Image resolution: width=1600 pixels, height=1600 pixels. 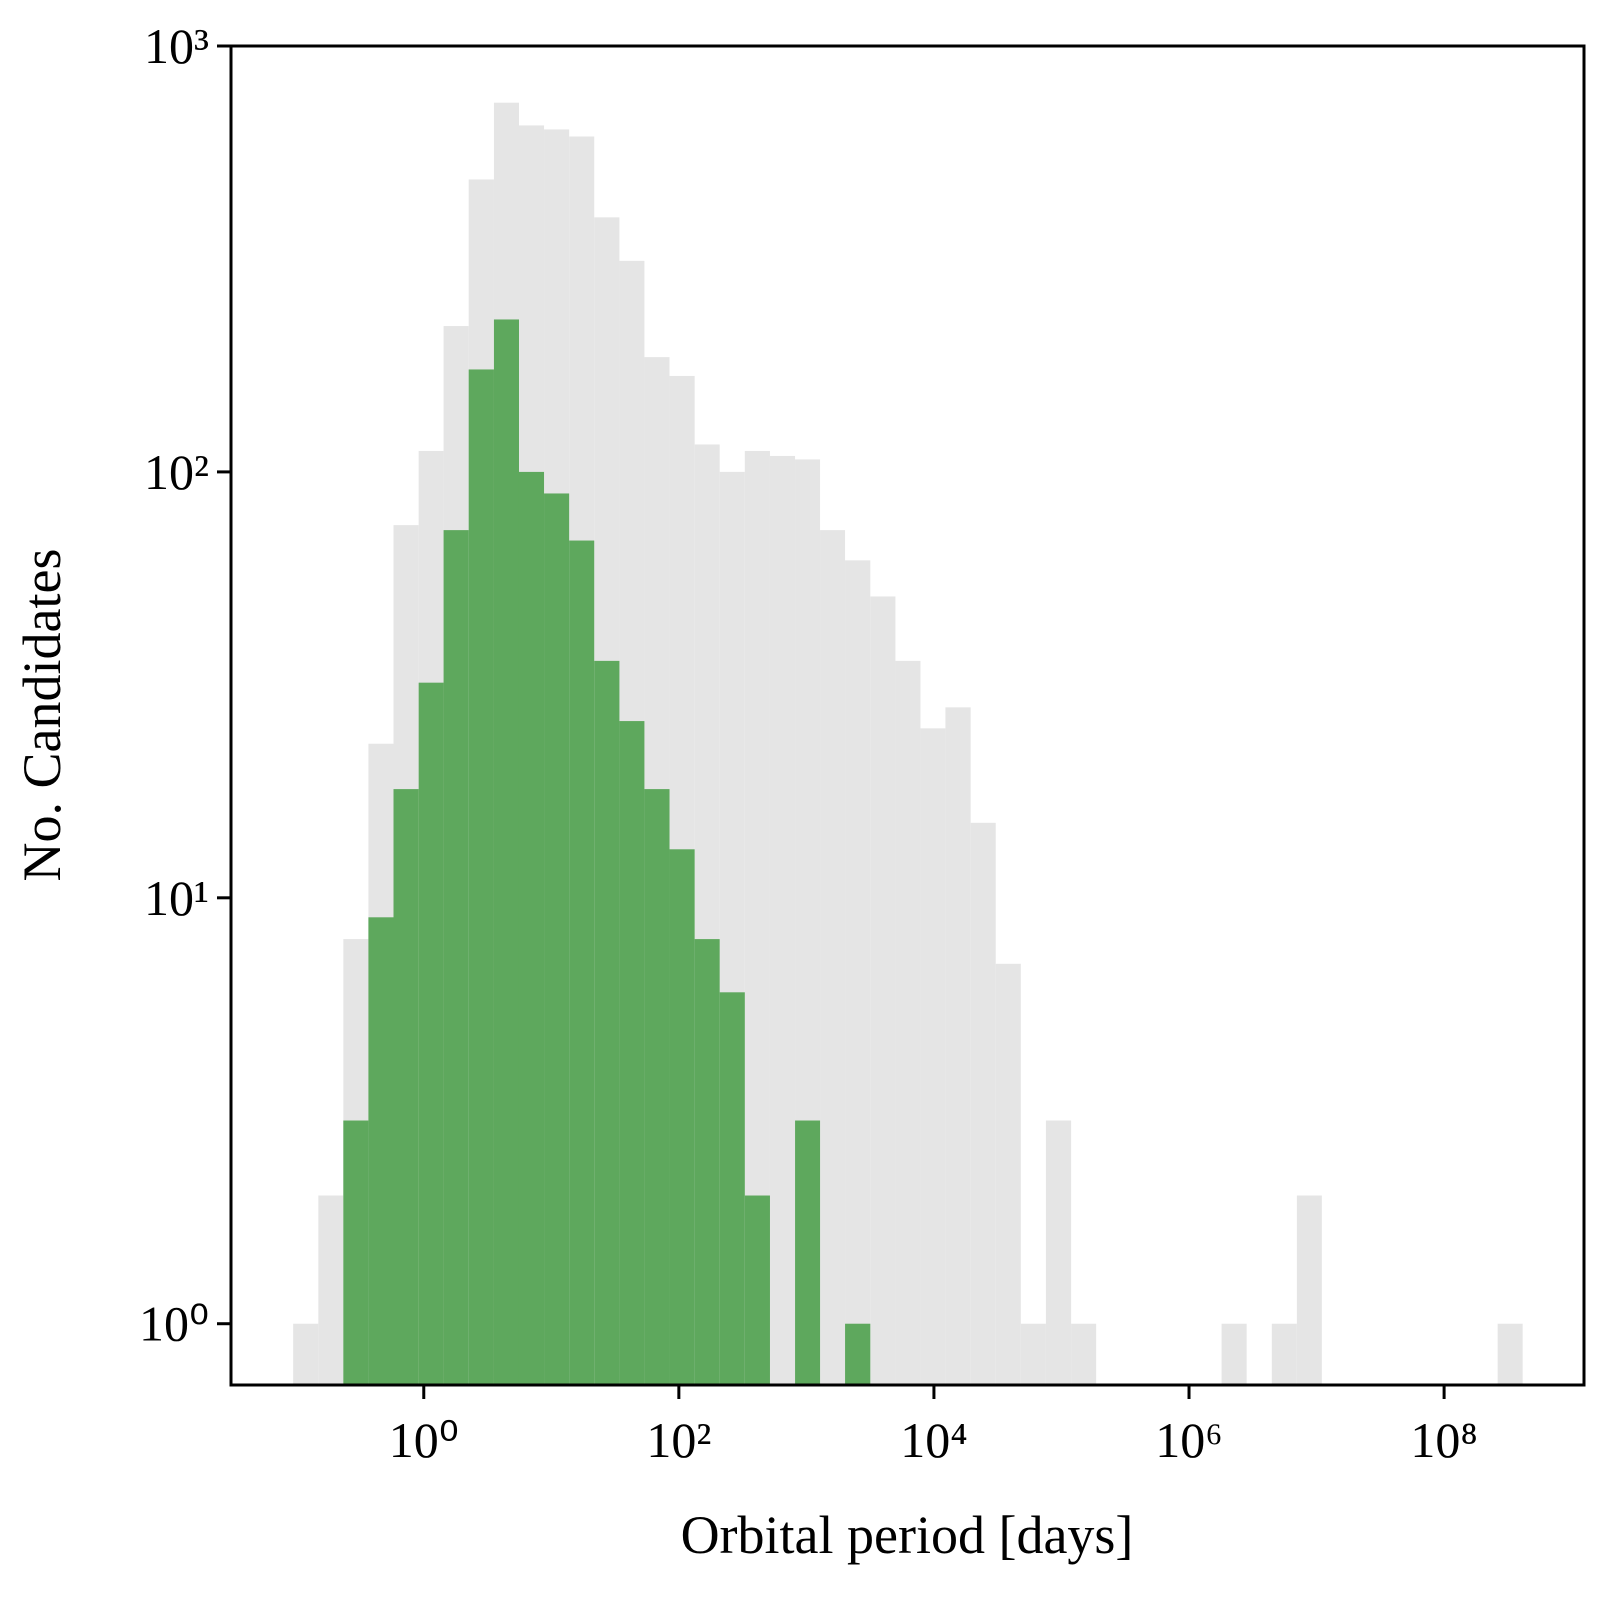 I want to click on x-tick-label: 10⁸, so click(x=1443, y=1440).